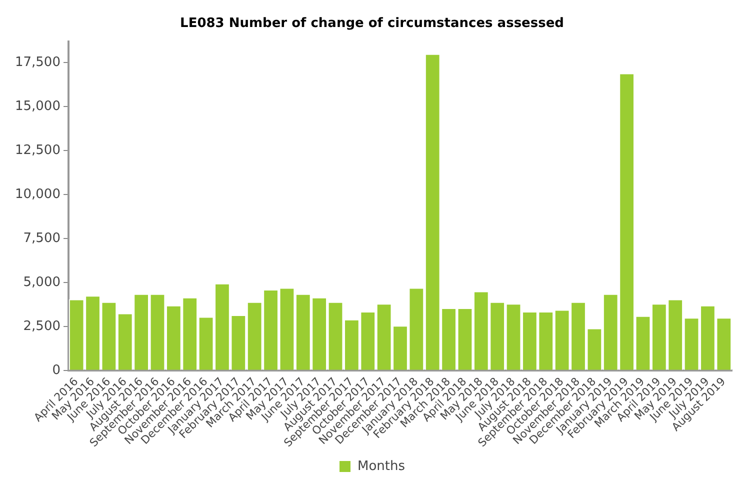 This screenshot has width=754, height=491. What do you see at coordinates (37, 194) in the screenshot?
I see `y-tick-label: 10,000` at bounding box center [37, 194].